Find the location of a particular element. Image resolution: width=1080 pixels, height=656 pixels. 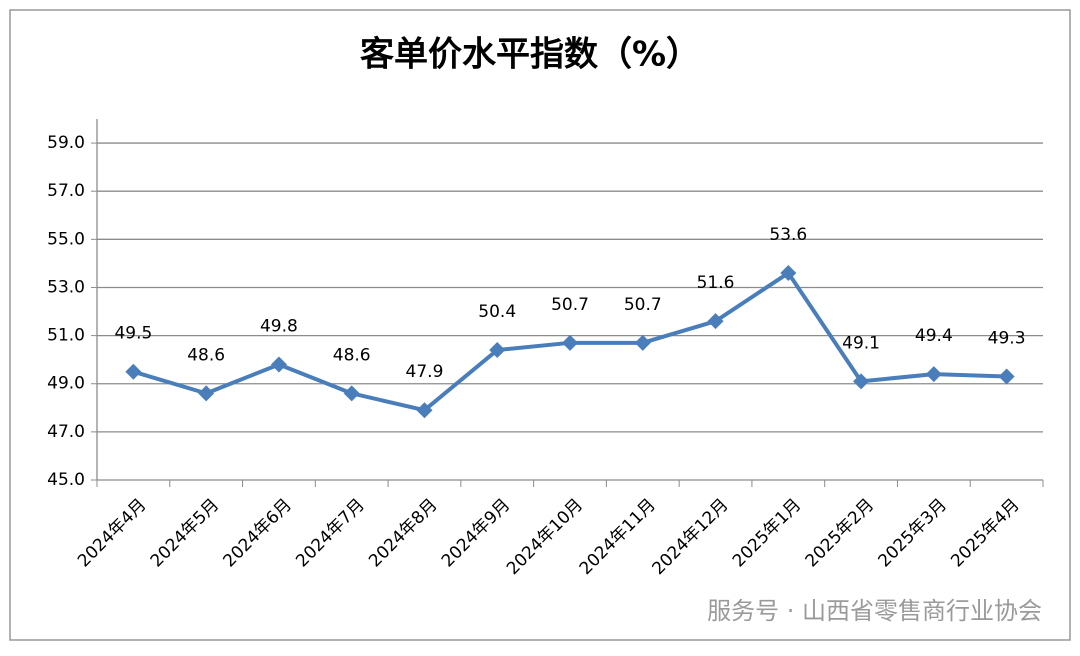

data-label: 47.9 is located at coordinates (425, 372).